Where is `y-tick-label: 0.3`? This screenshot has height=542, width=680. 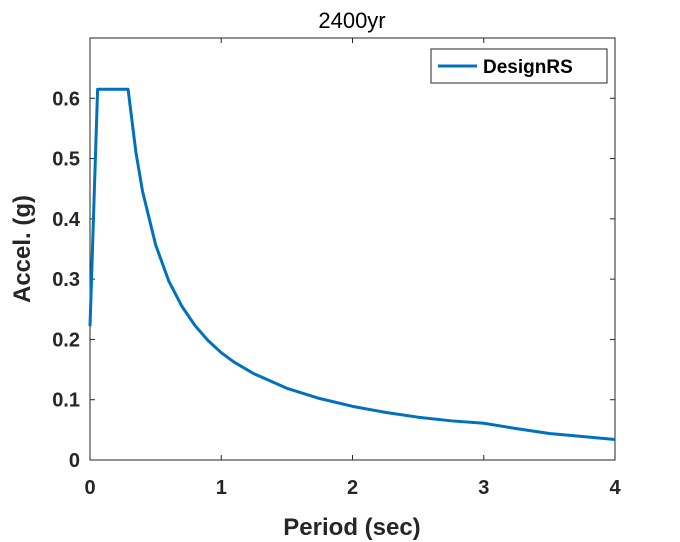 y-tick-label: 0.3 is located at coordinates (66, 280).